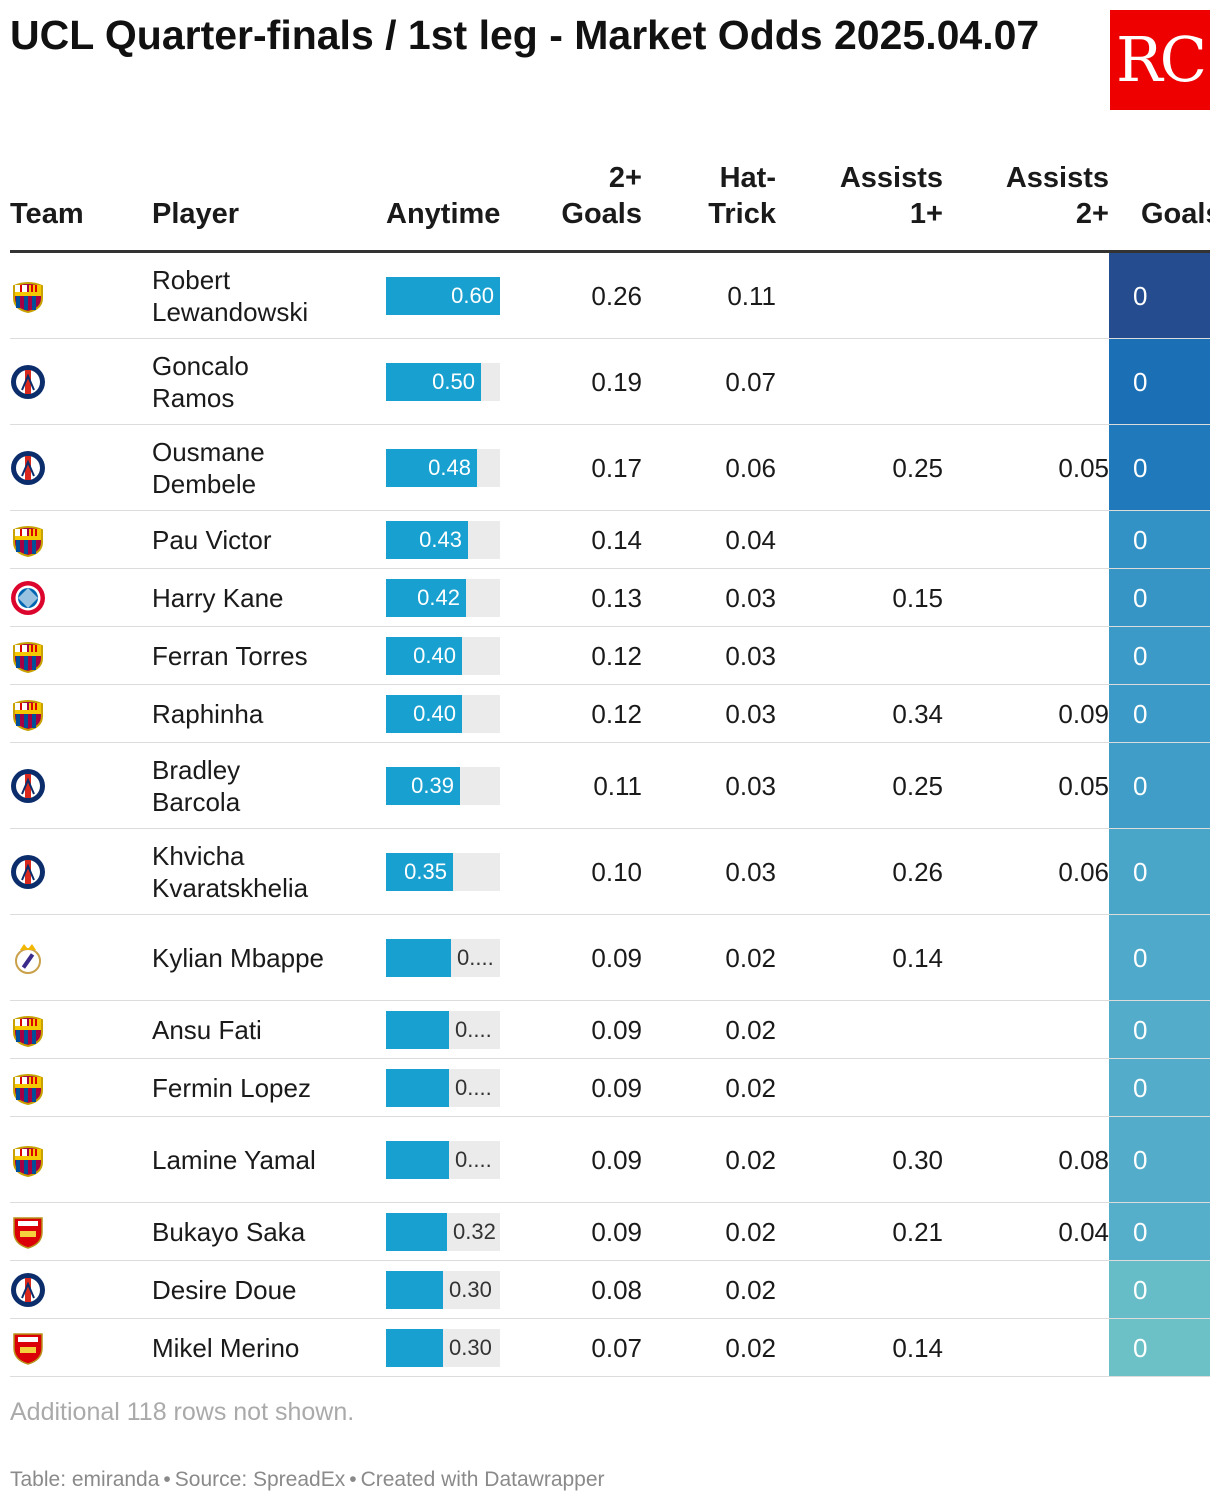 This screenshot has width=1220, height=1508. Describe the element at coordinates (571, 1289) in the screenshot. I see `two-goals-cell: 0.08` at that location.